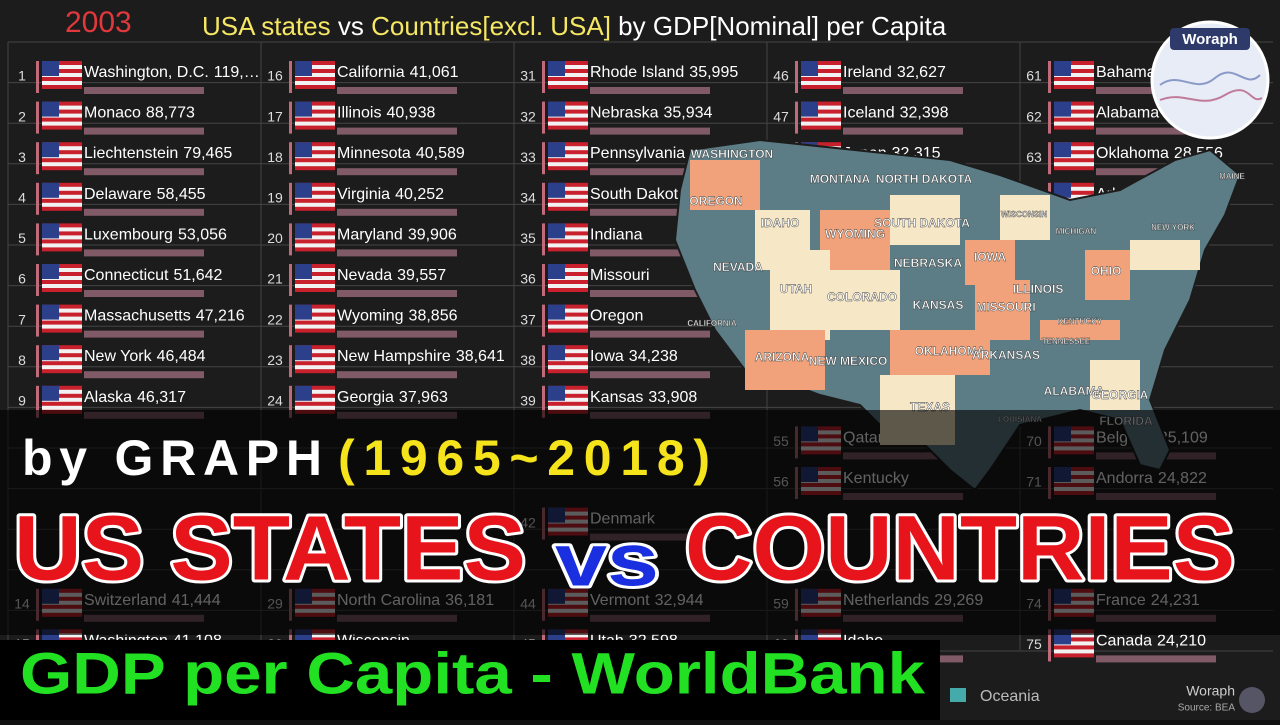 This screenshot has width=1280, height=725. What do you see at coordinates (392, 397) in the screenshot?
I see `entry-text: Georgia 37,963` at bounding box center [392, 397].